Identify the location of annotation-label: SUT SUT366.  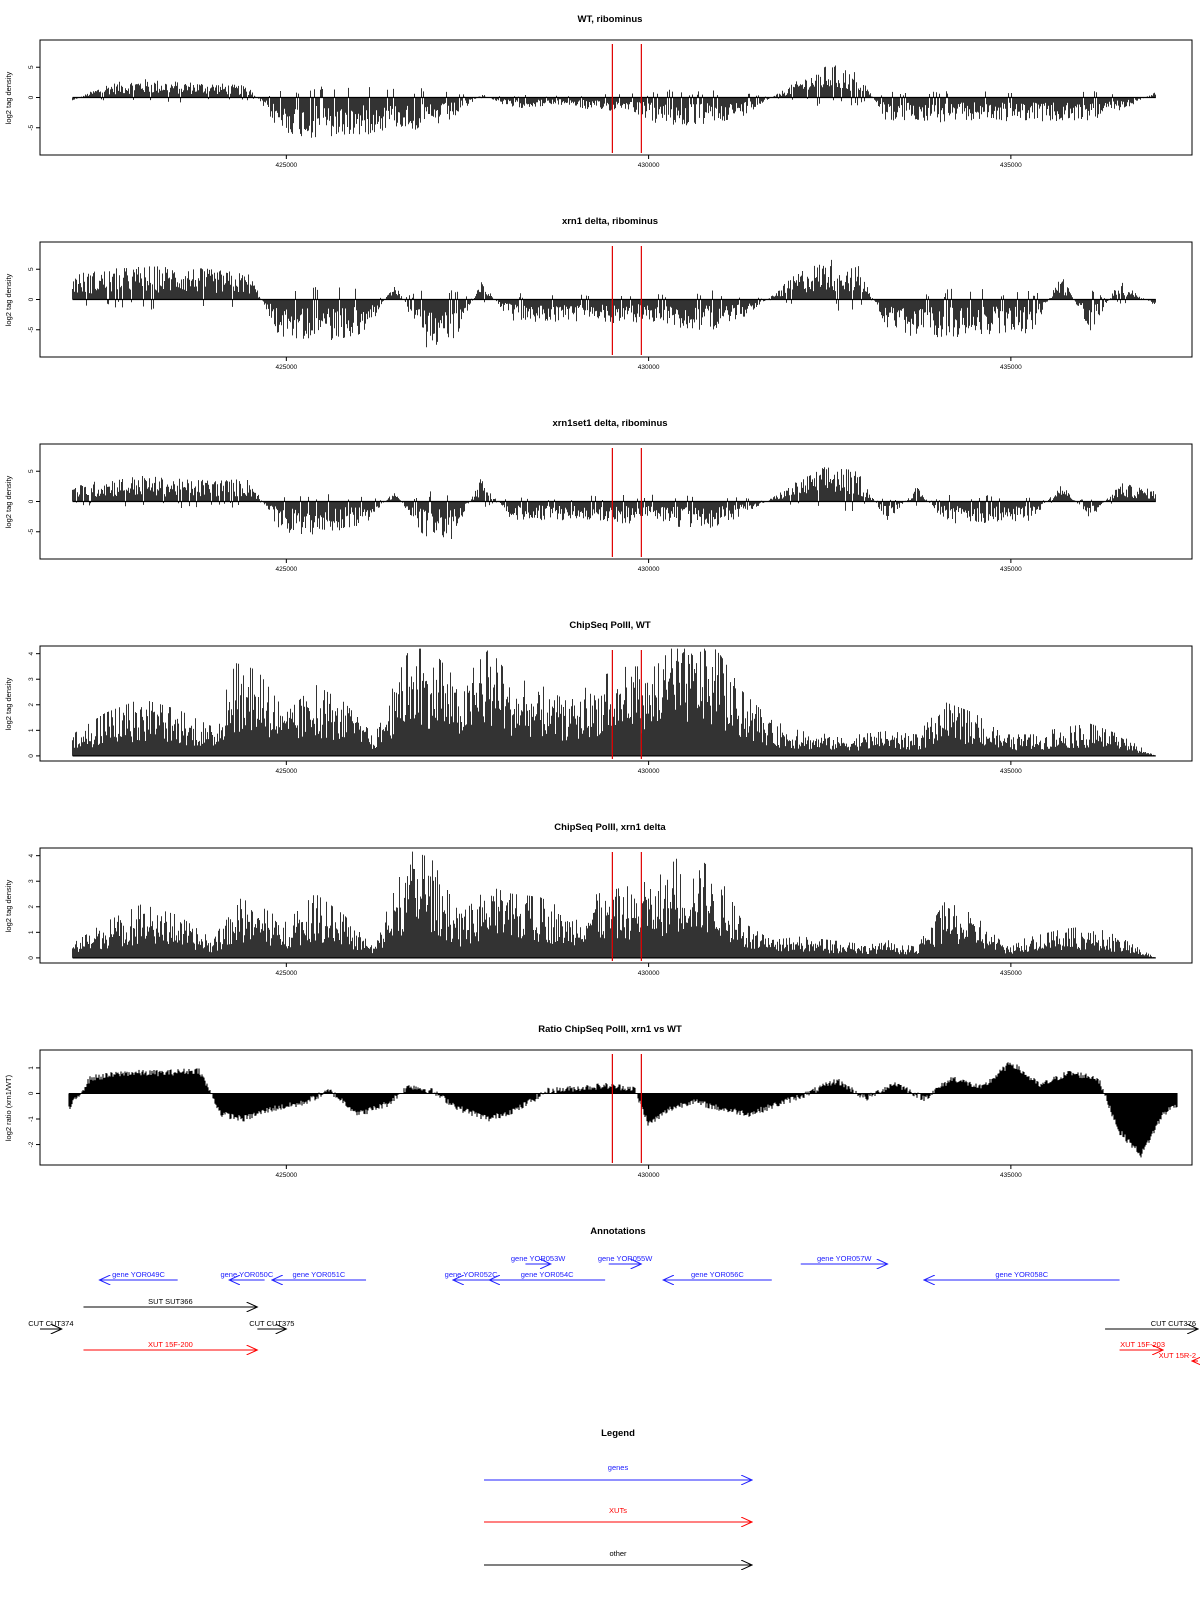
(170, 1301).